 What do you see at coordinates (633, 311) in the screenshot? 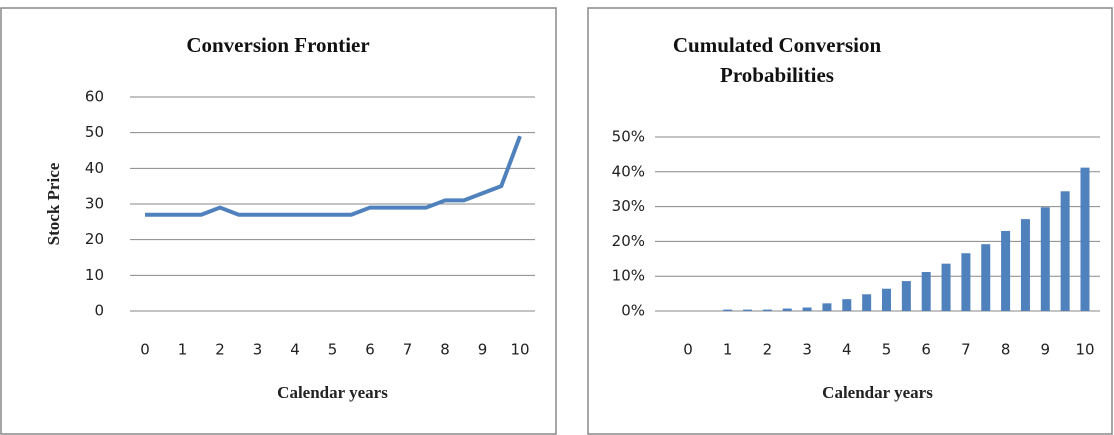
I see `y-tick-label: 0%` at bounding box center [633, 311].